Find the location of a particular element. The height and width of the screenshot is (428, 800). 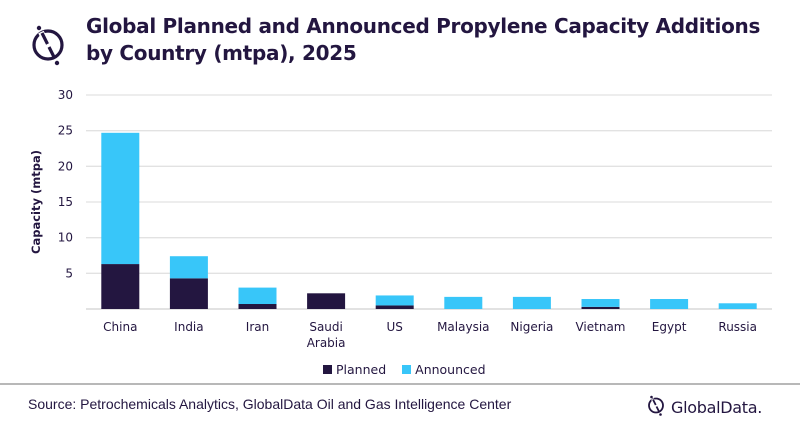

x-tick-label-line: Malaysia is located at coordinates (463, 327).